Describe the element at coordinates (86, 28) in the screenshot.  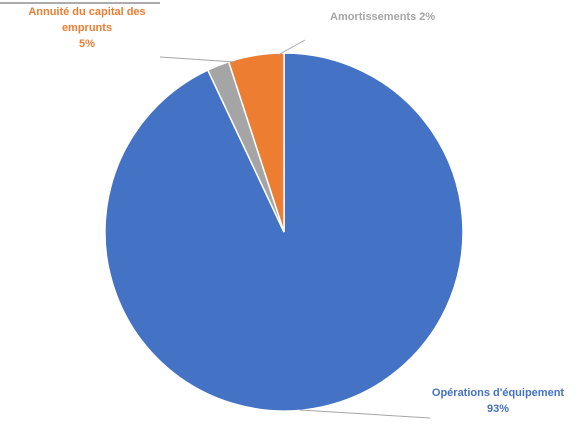
I see `slice-label-3: Annuité du capital des emprunts 5%` at that location.